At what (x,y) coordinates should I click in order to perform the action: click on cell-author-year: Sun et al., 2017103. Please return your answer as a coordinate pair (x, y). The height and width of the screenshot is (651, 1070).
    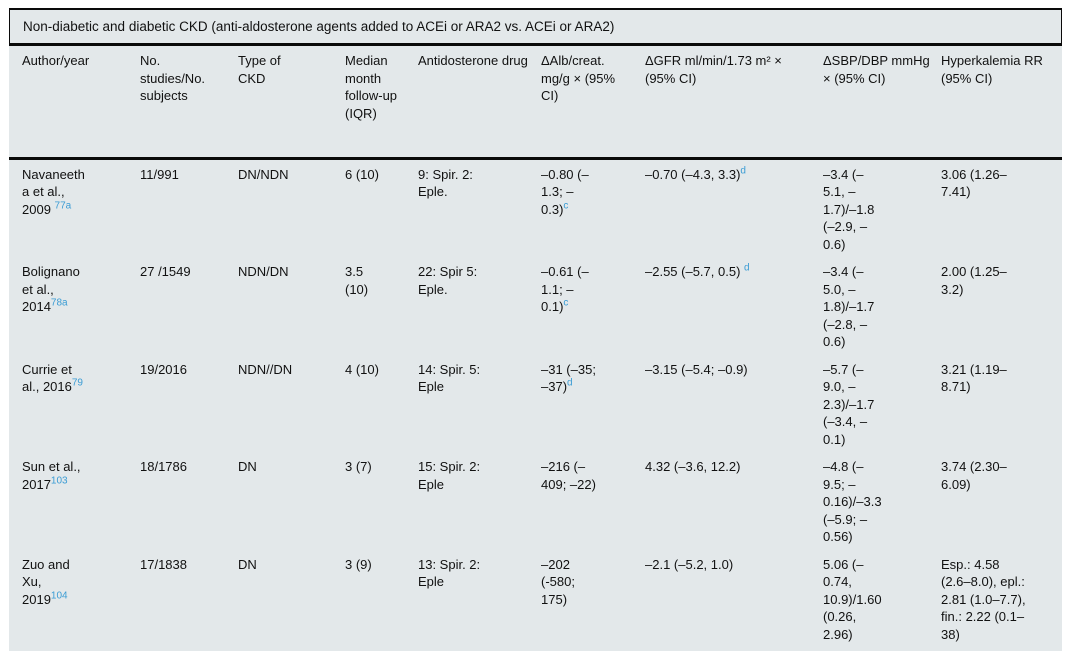
    Looking at the image, I should click on (74, 501).